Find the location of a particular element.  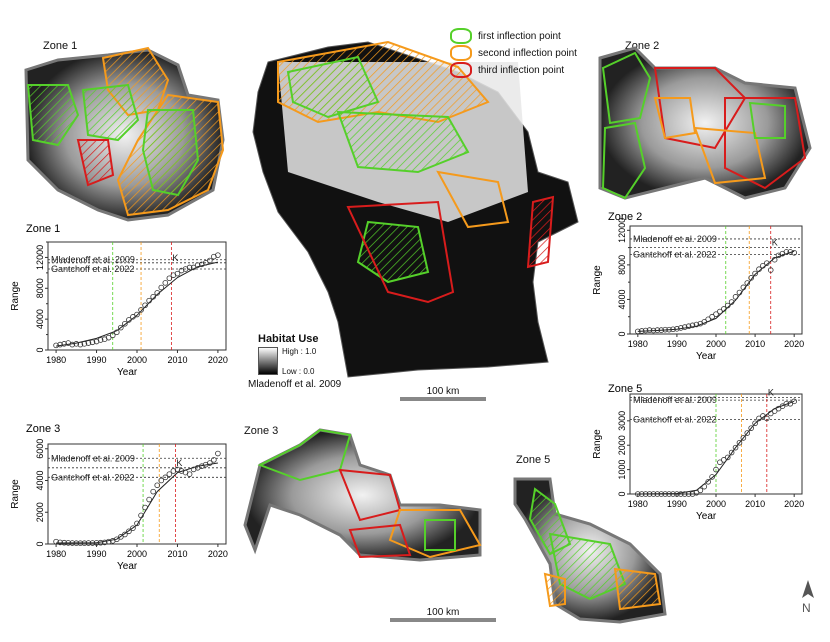

y-axis-label: Range is located at coordinates (597, 444).